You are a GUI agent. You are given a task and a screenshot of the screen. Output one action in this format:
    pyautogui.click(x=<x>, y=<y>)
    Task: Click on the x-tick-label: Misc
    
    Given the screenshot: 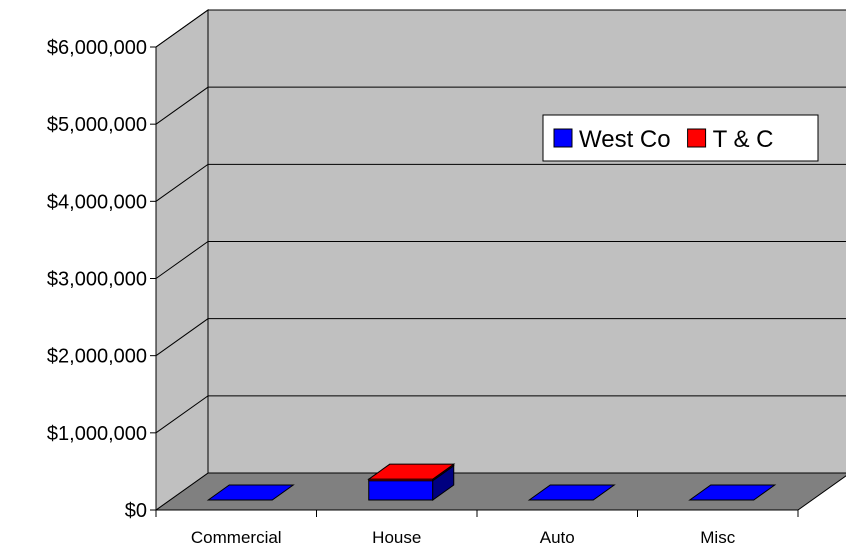 What is the action you would take?
    pyautogui.click(x=717, y=537)
    